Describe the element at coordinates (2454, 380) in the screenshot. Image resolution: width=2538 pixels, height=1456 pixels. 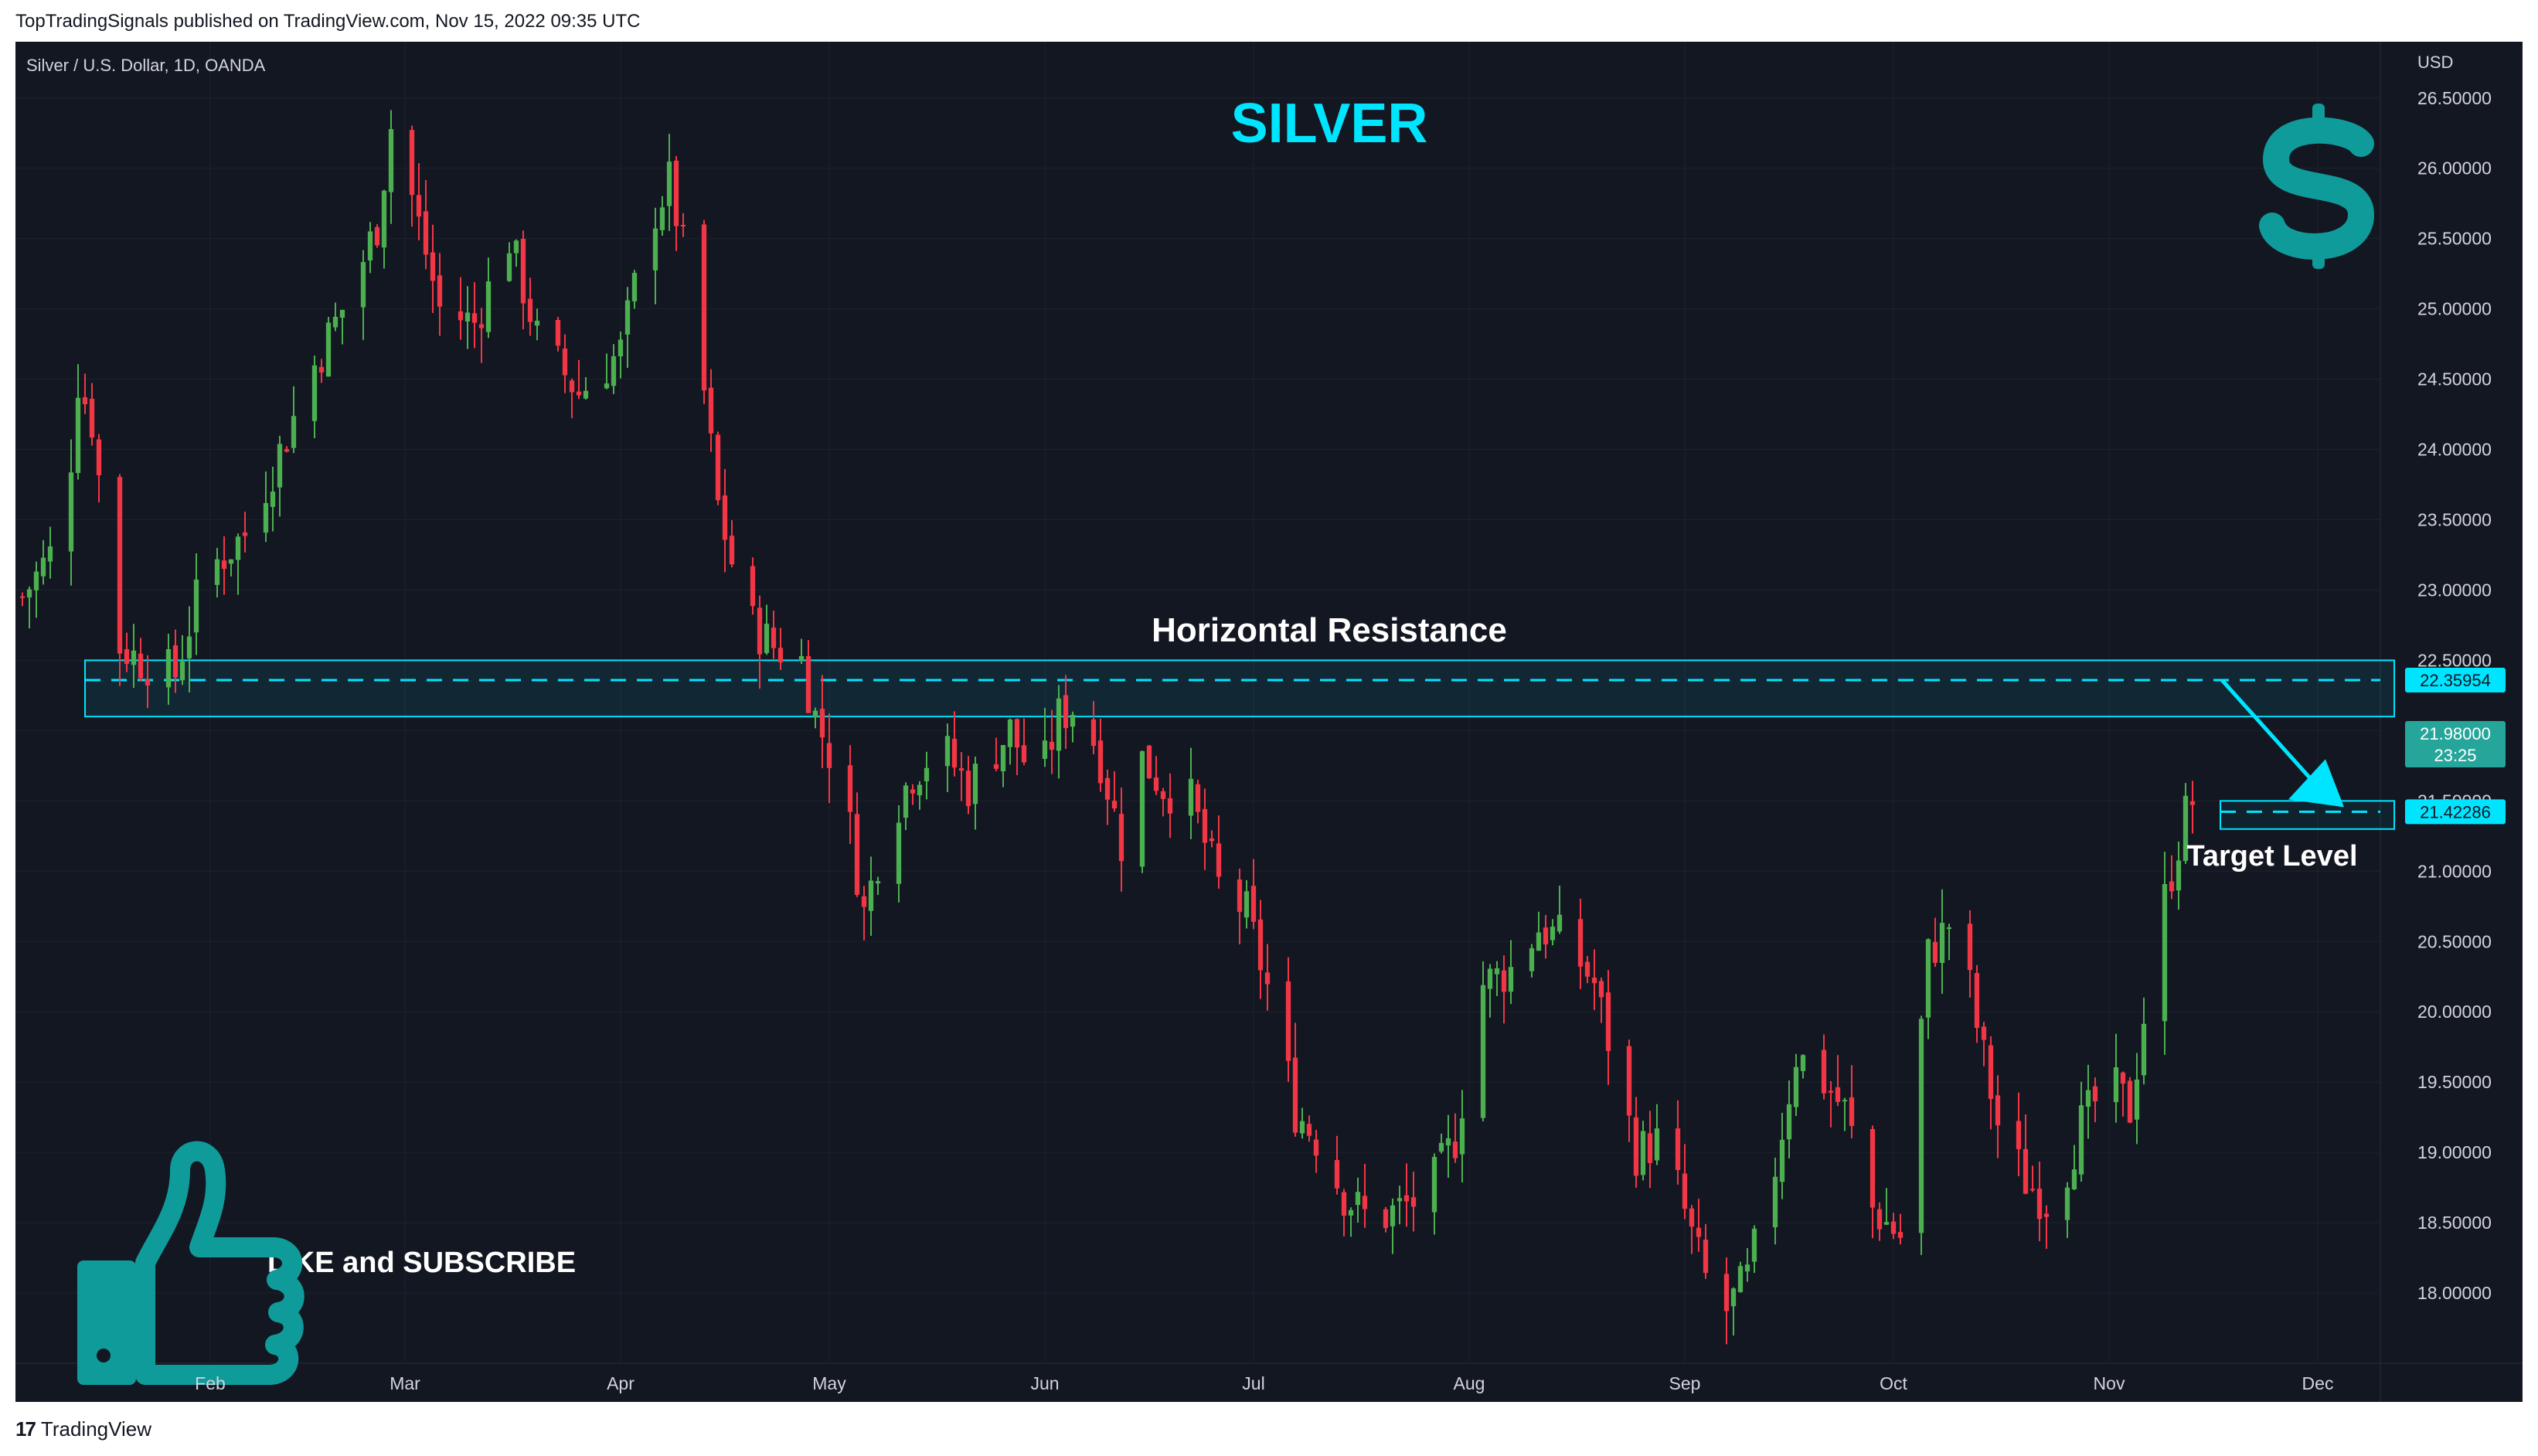
I see `price-tick-label: 24.50000` at that location.